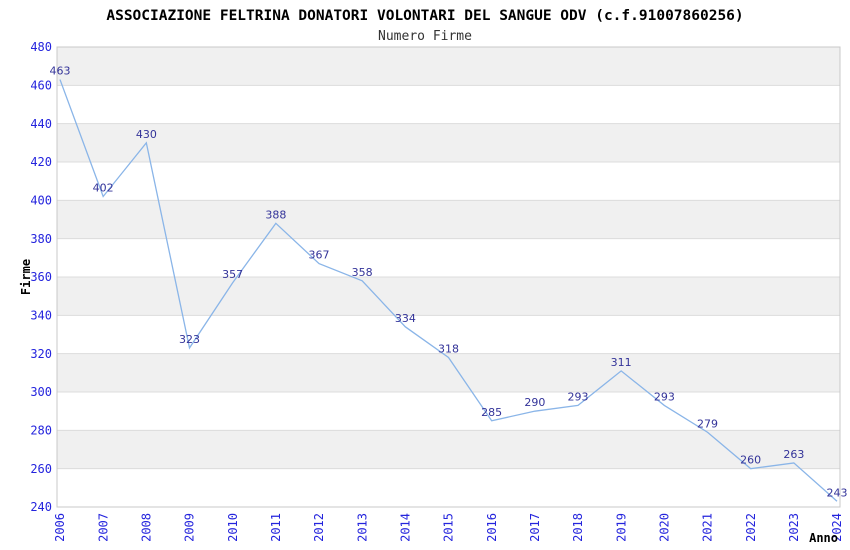 The width and height of the screenshot is (850, 550). What do you see at coordinates (448, 349) in the screenshot?
I see `data-point-label: 318` at bounding box center [448, 349].